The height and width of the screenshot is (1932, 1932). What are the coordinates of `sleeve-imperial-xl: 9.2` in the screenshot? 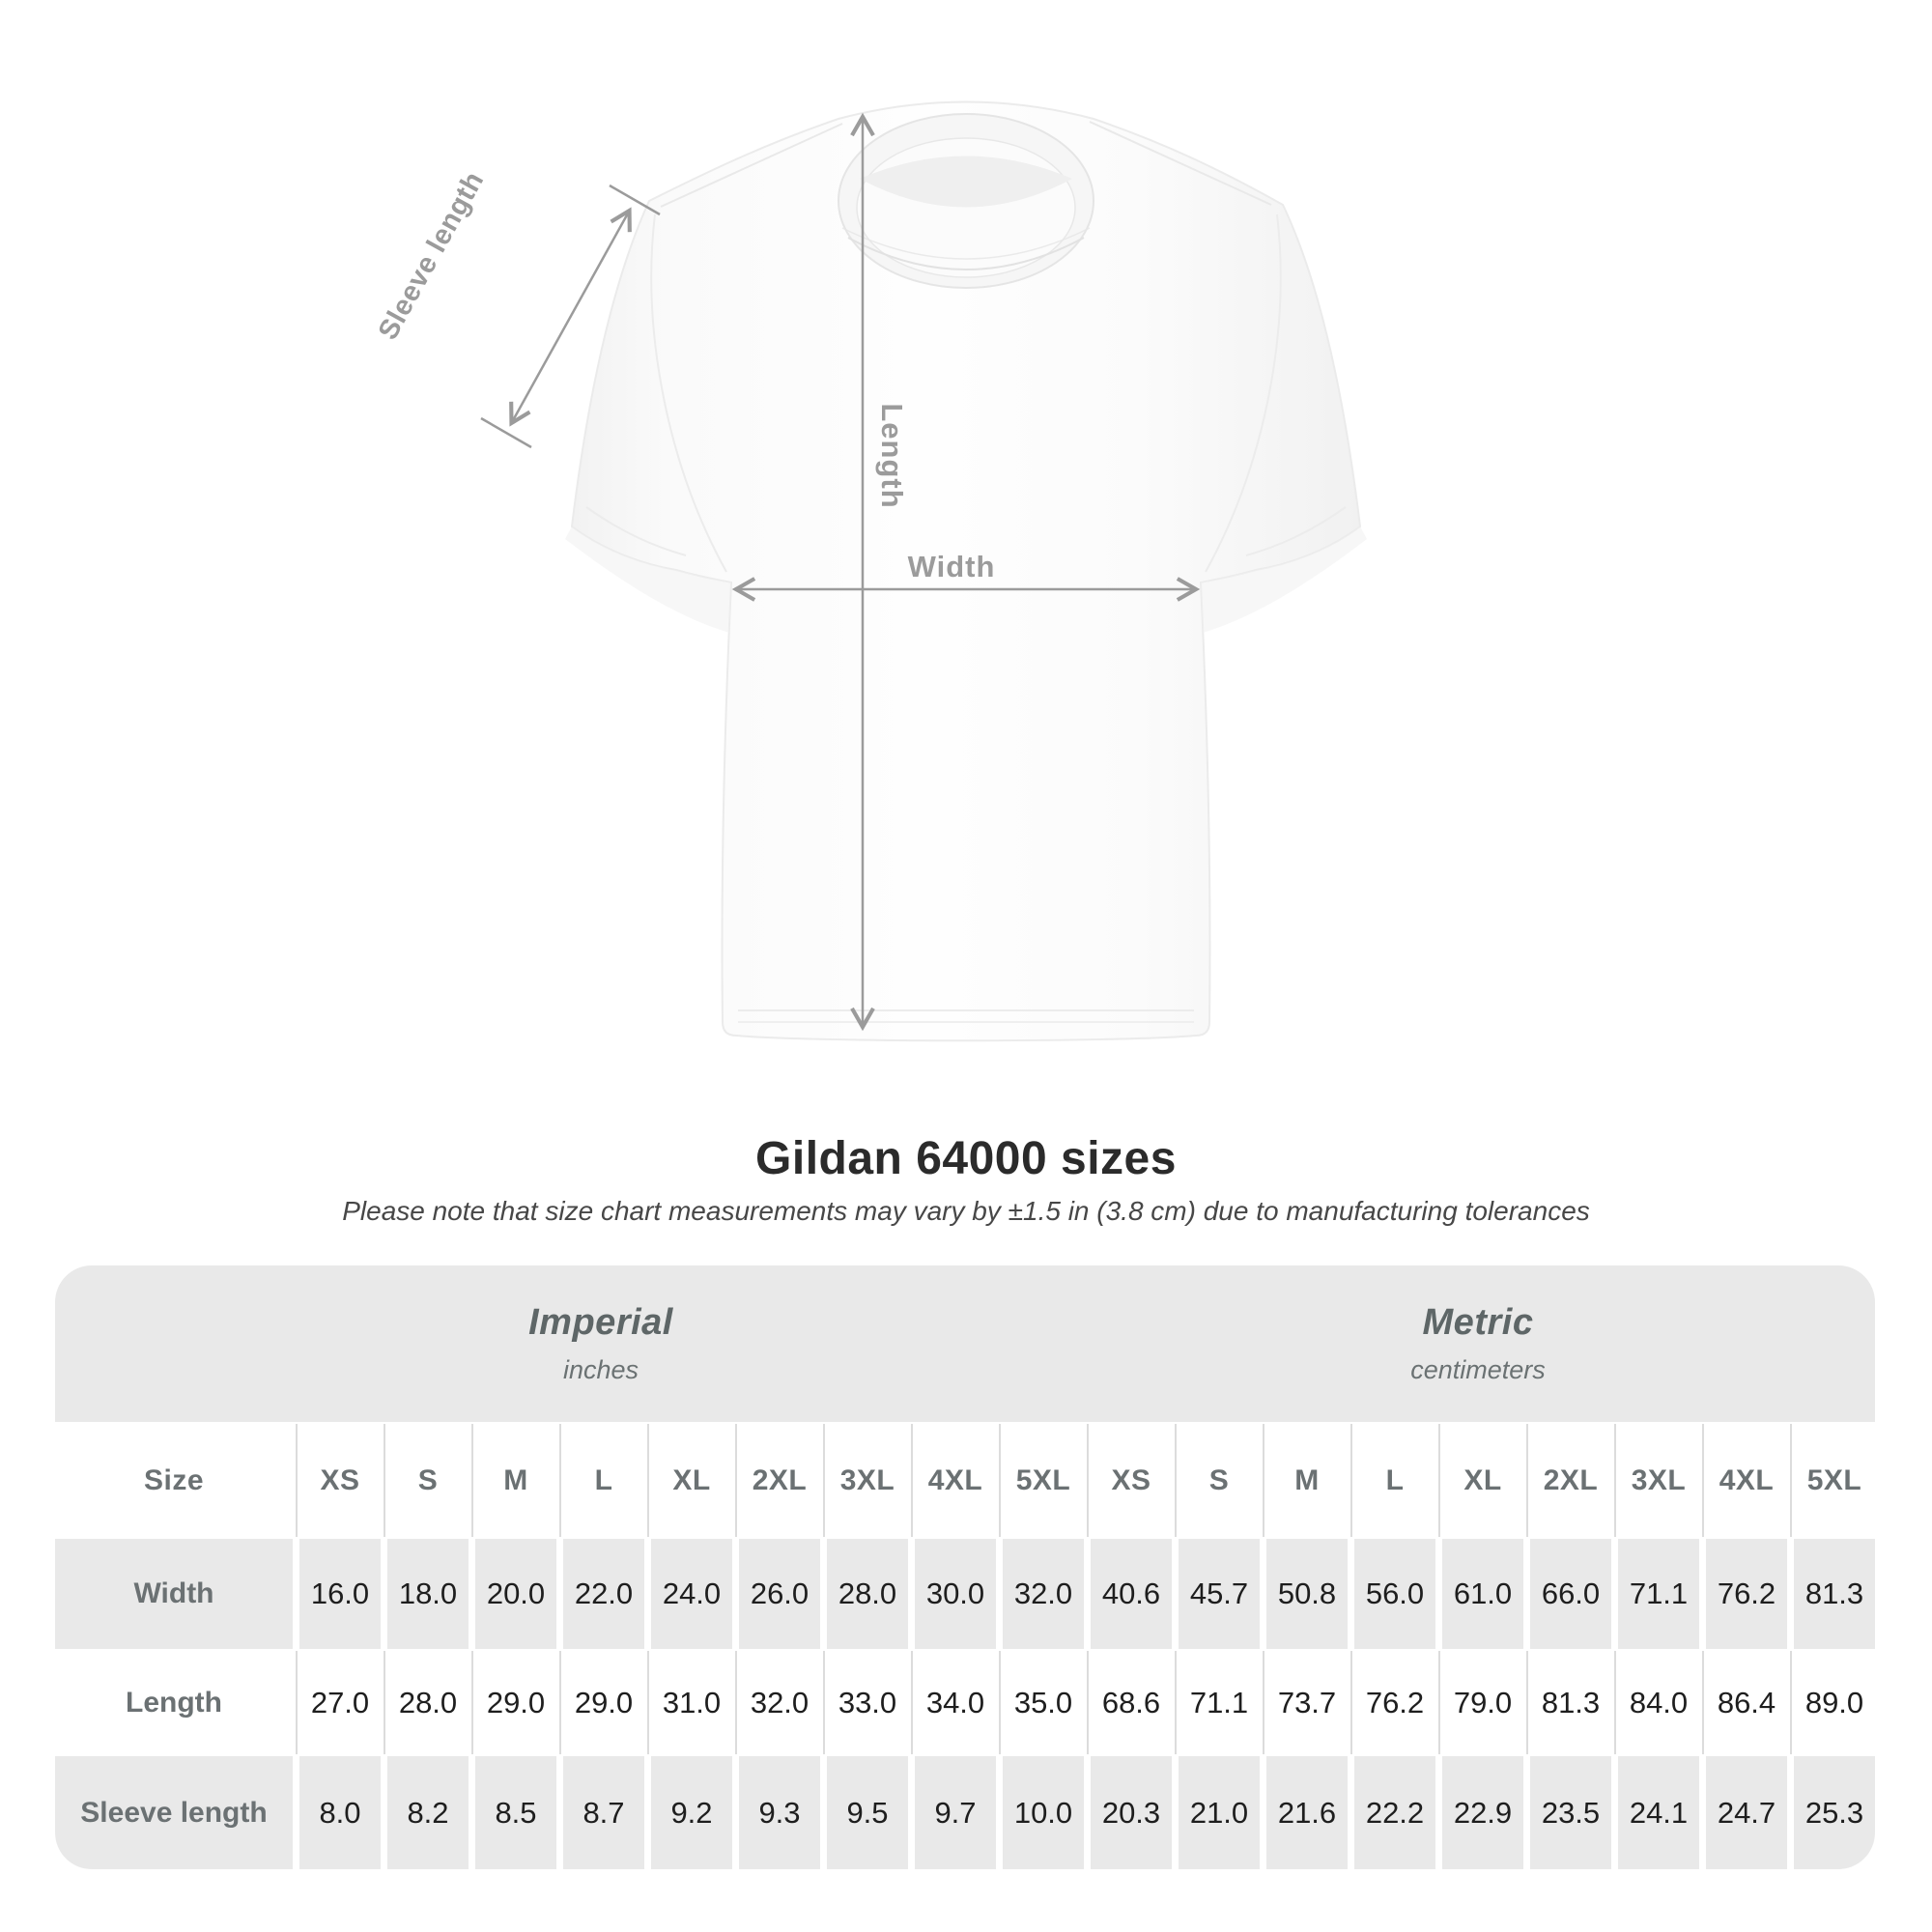 It's located at (691, 1812).